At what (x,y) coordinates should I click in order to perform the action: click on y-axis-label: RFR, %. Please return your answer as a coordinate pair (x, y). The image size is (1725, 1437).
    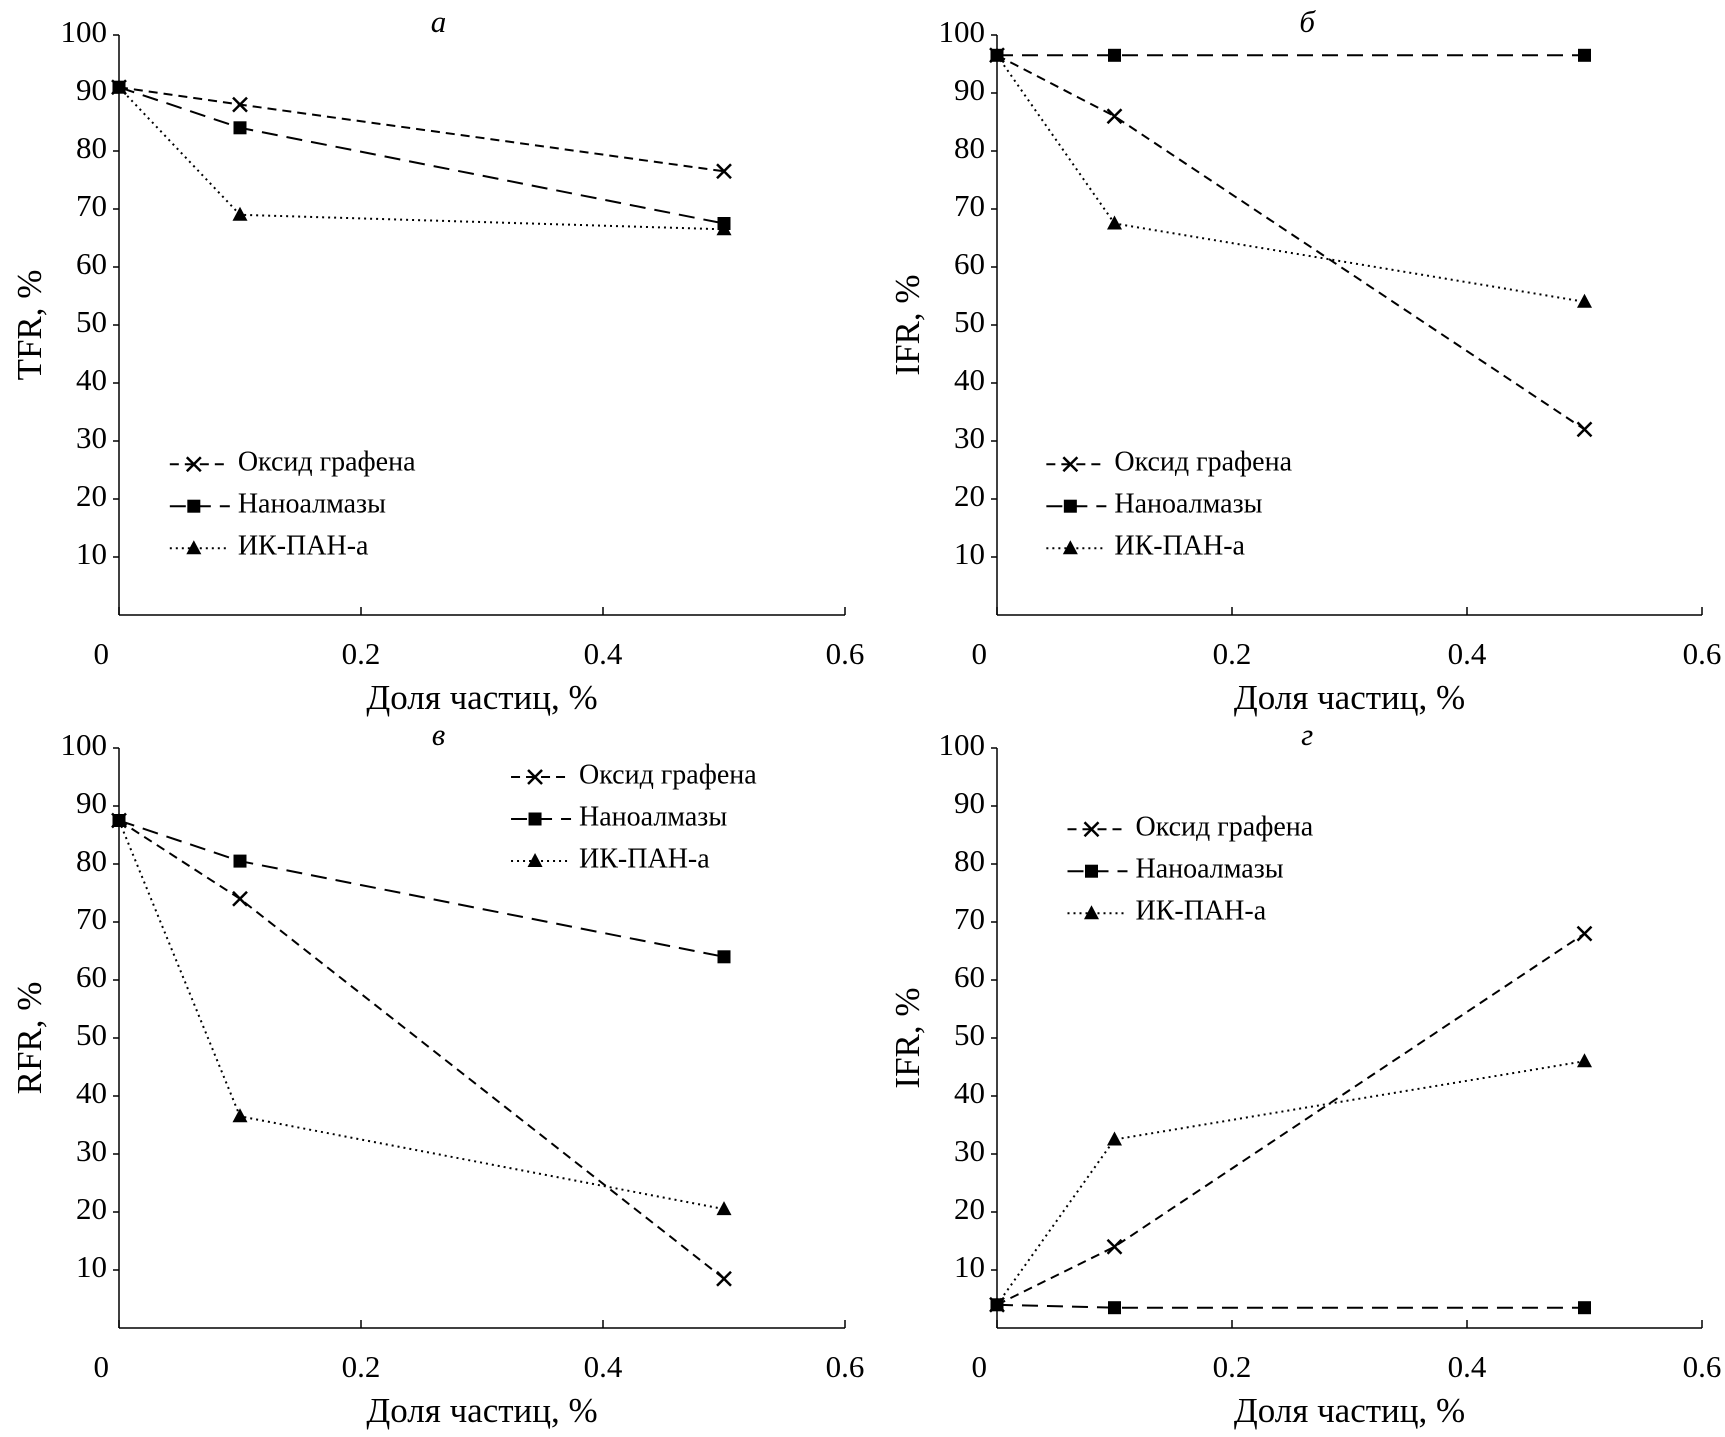
    Looking at the image, I should click on (29, 1038).